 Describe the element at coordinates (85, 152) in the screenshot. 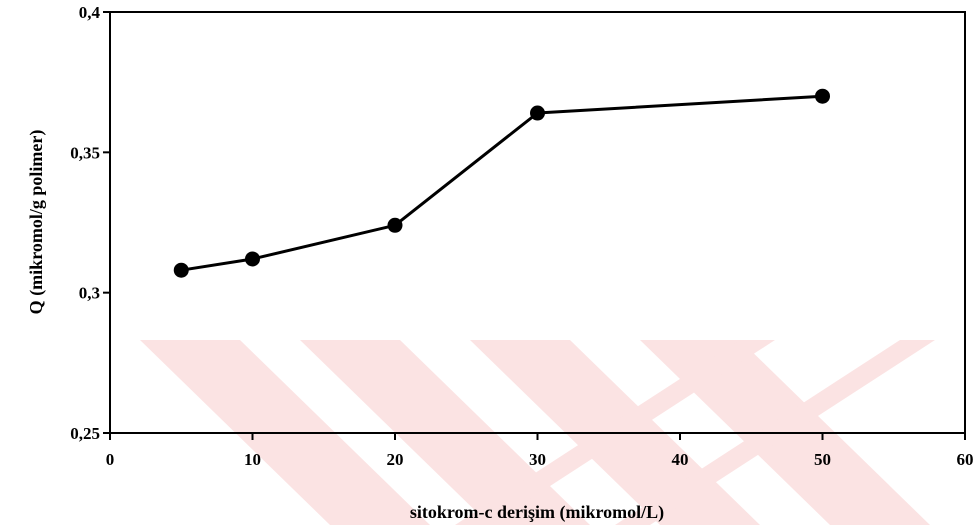

I see `y-tick-label: 0,35` at that location.